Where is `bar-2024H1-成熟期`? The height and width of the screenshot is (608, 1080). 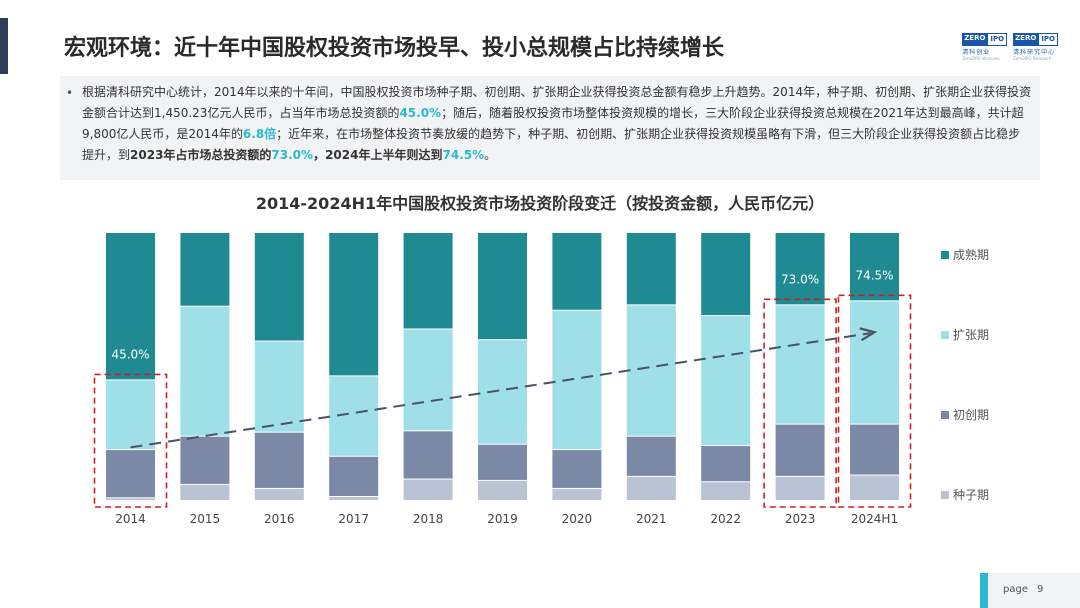
bar-2024H1-成熟期 is located at coordinates (874, 267).